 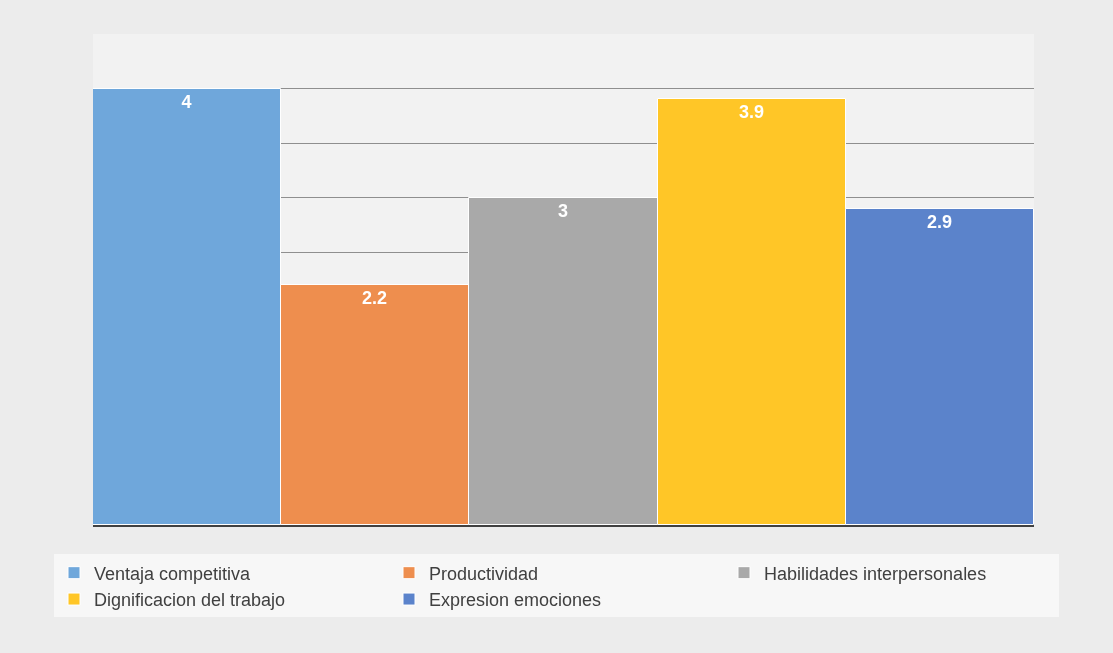 I want to click on legend-label: Expresion emociones, so click(x=515, y=600).